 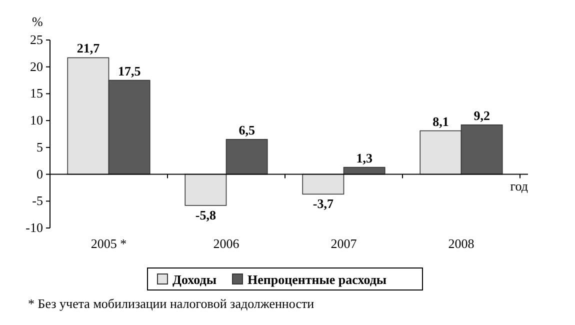 I want to click on legend-label: Непроцентные расходы, so click(x=317, y=279).